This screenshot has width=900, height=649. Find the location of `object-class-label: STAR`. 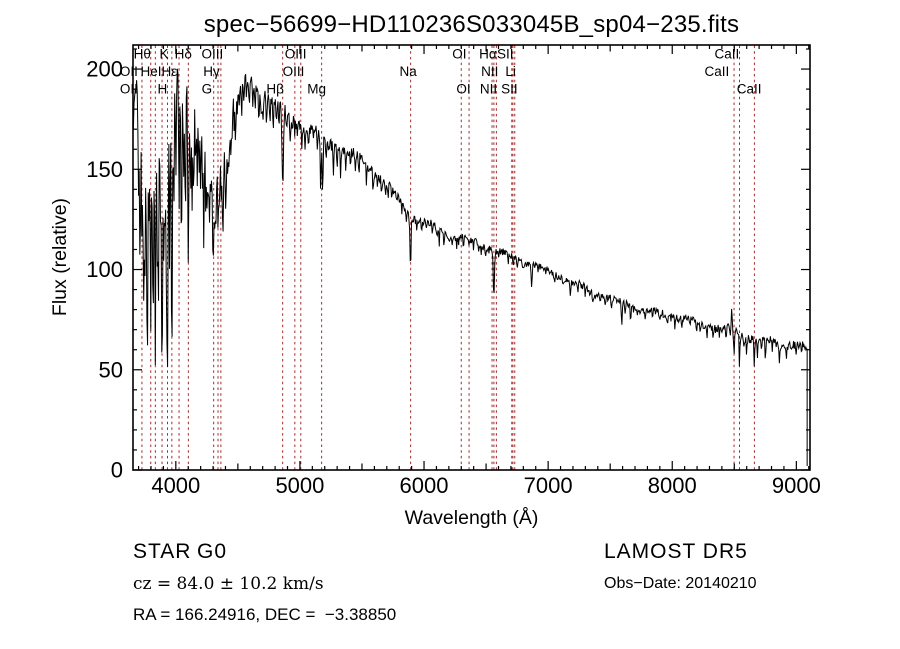

object-class-label: STAR is located at coordinates (162, 551).